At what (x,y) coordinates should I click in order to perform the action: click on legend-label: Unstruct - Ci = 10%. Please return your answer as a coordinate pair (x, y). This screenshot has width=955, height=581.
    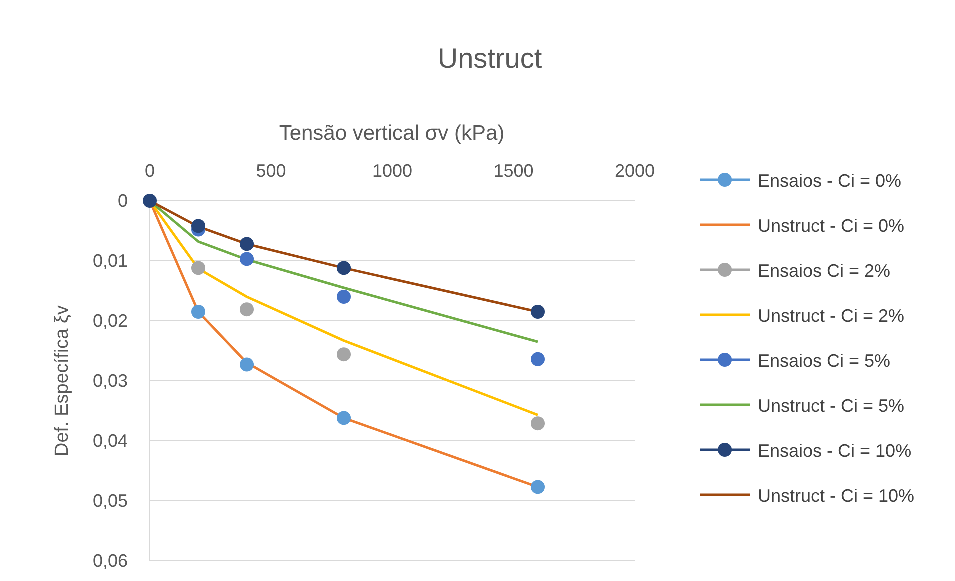
    Looking at the image, I should click on (836, 496).